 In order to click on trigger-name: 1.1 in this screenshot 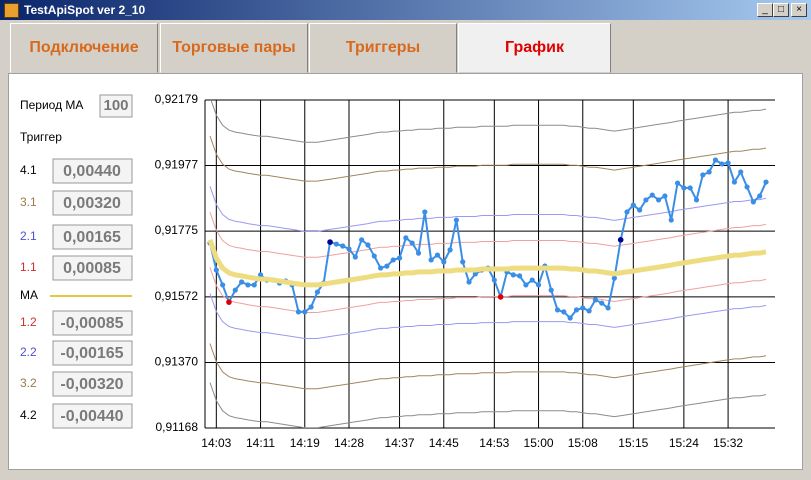, I will do `click(28, 267)`.